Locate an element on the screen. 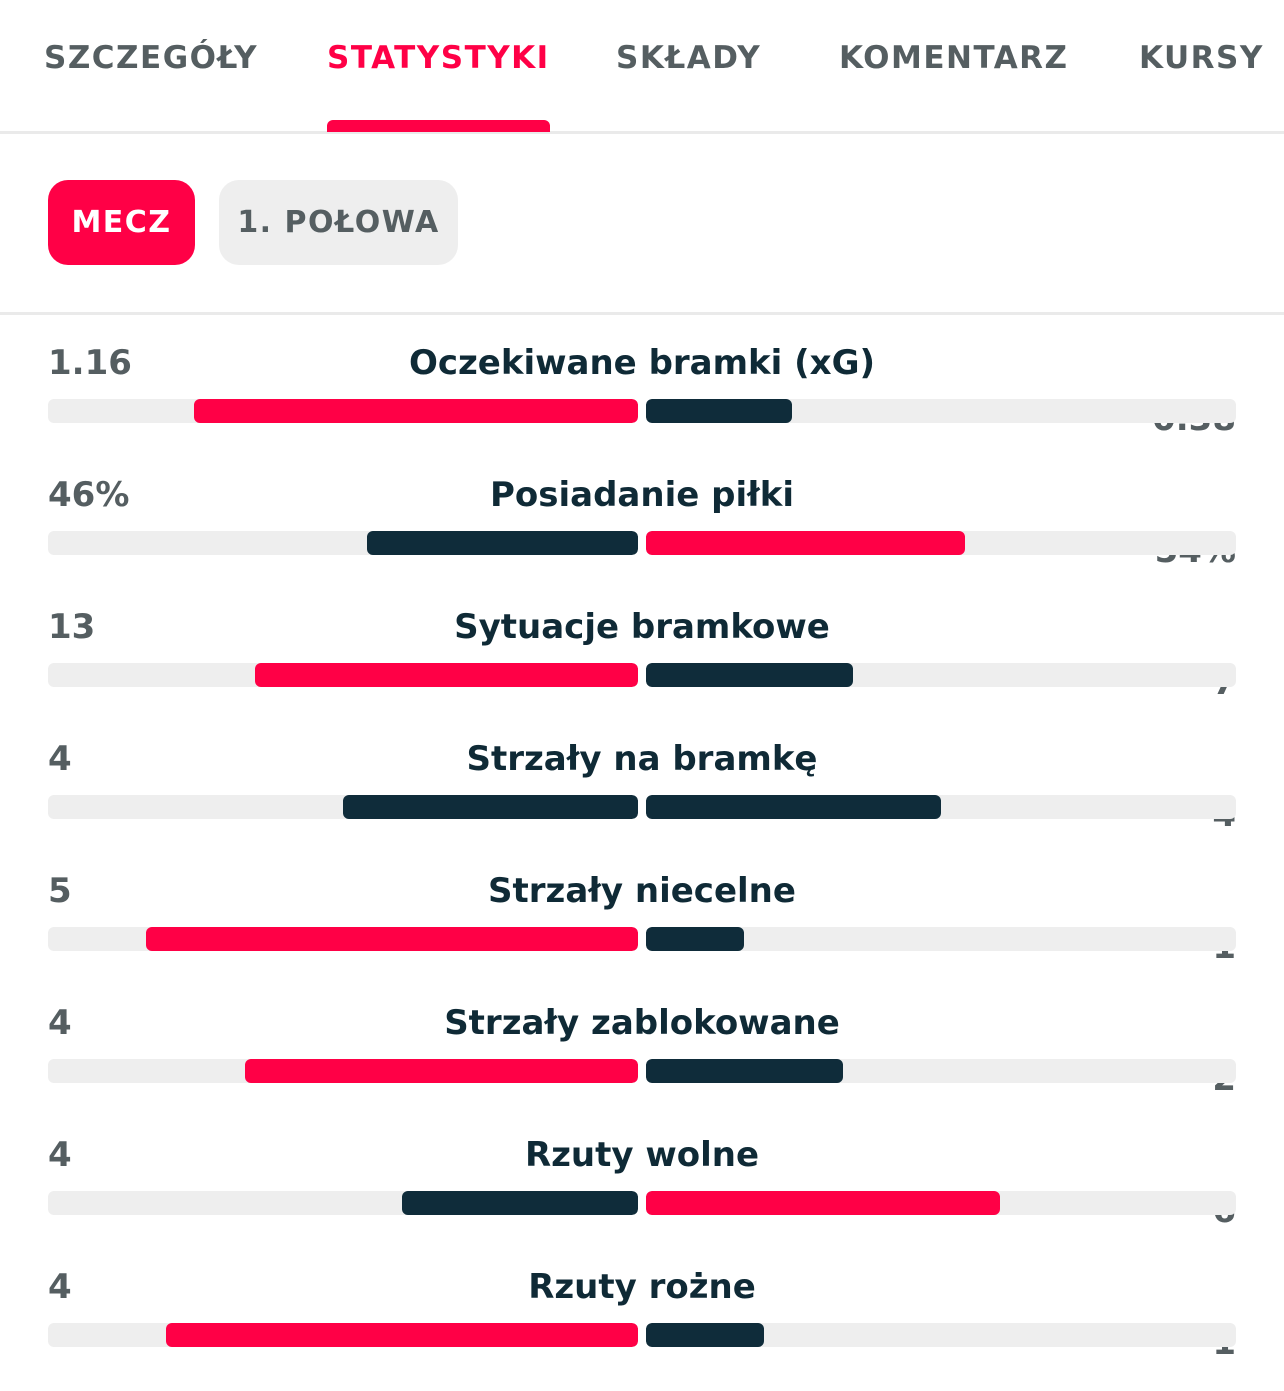 Image resolution: width=1284 pixels, height=1391 pixels. tab-lineups: SKŁADY is located at coordinates (689, 58).